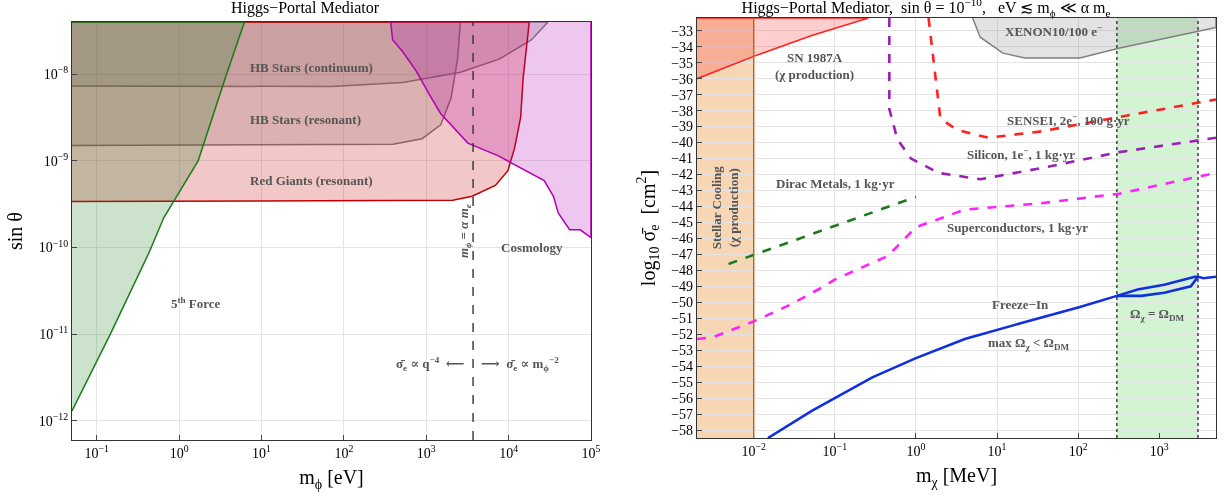  What do you see at coordinates (754, 450) in the screenshot?
I see `x-tick-label: 10$^{−2}$` at bounding box center [754, 450].